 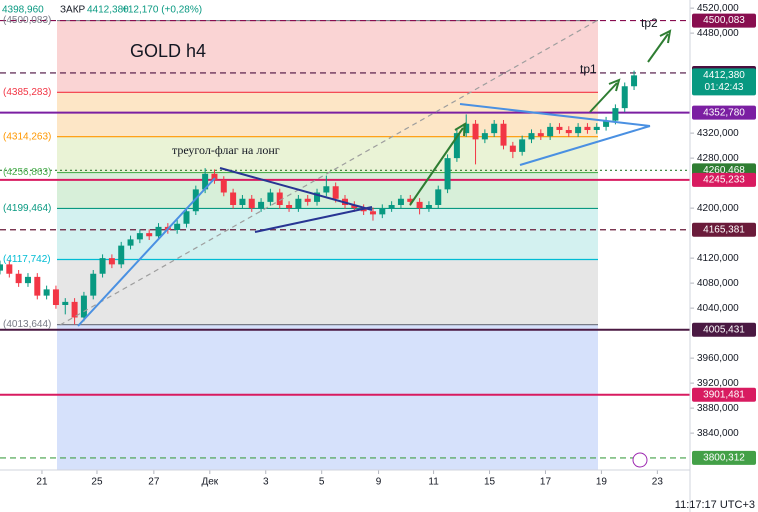 What do you see at coordinates (168, 51) in the screenshot?
I see `chart-title: GOLD h4` at bounding box center [168, 51].